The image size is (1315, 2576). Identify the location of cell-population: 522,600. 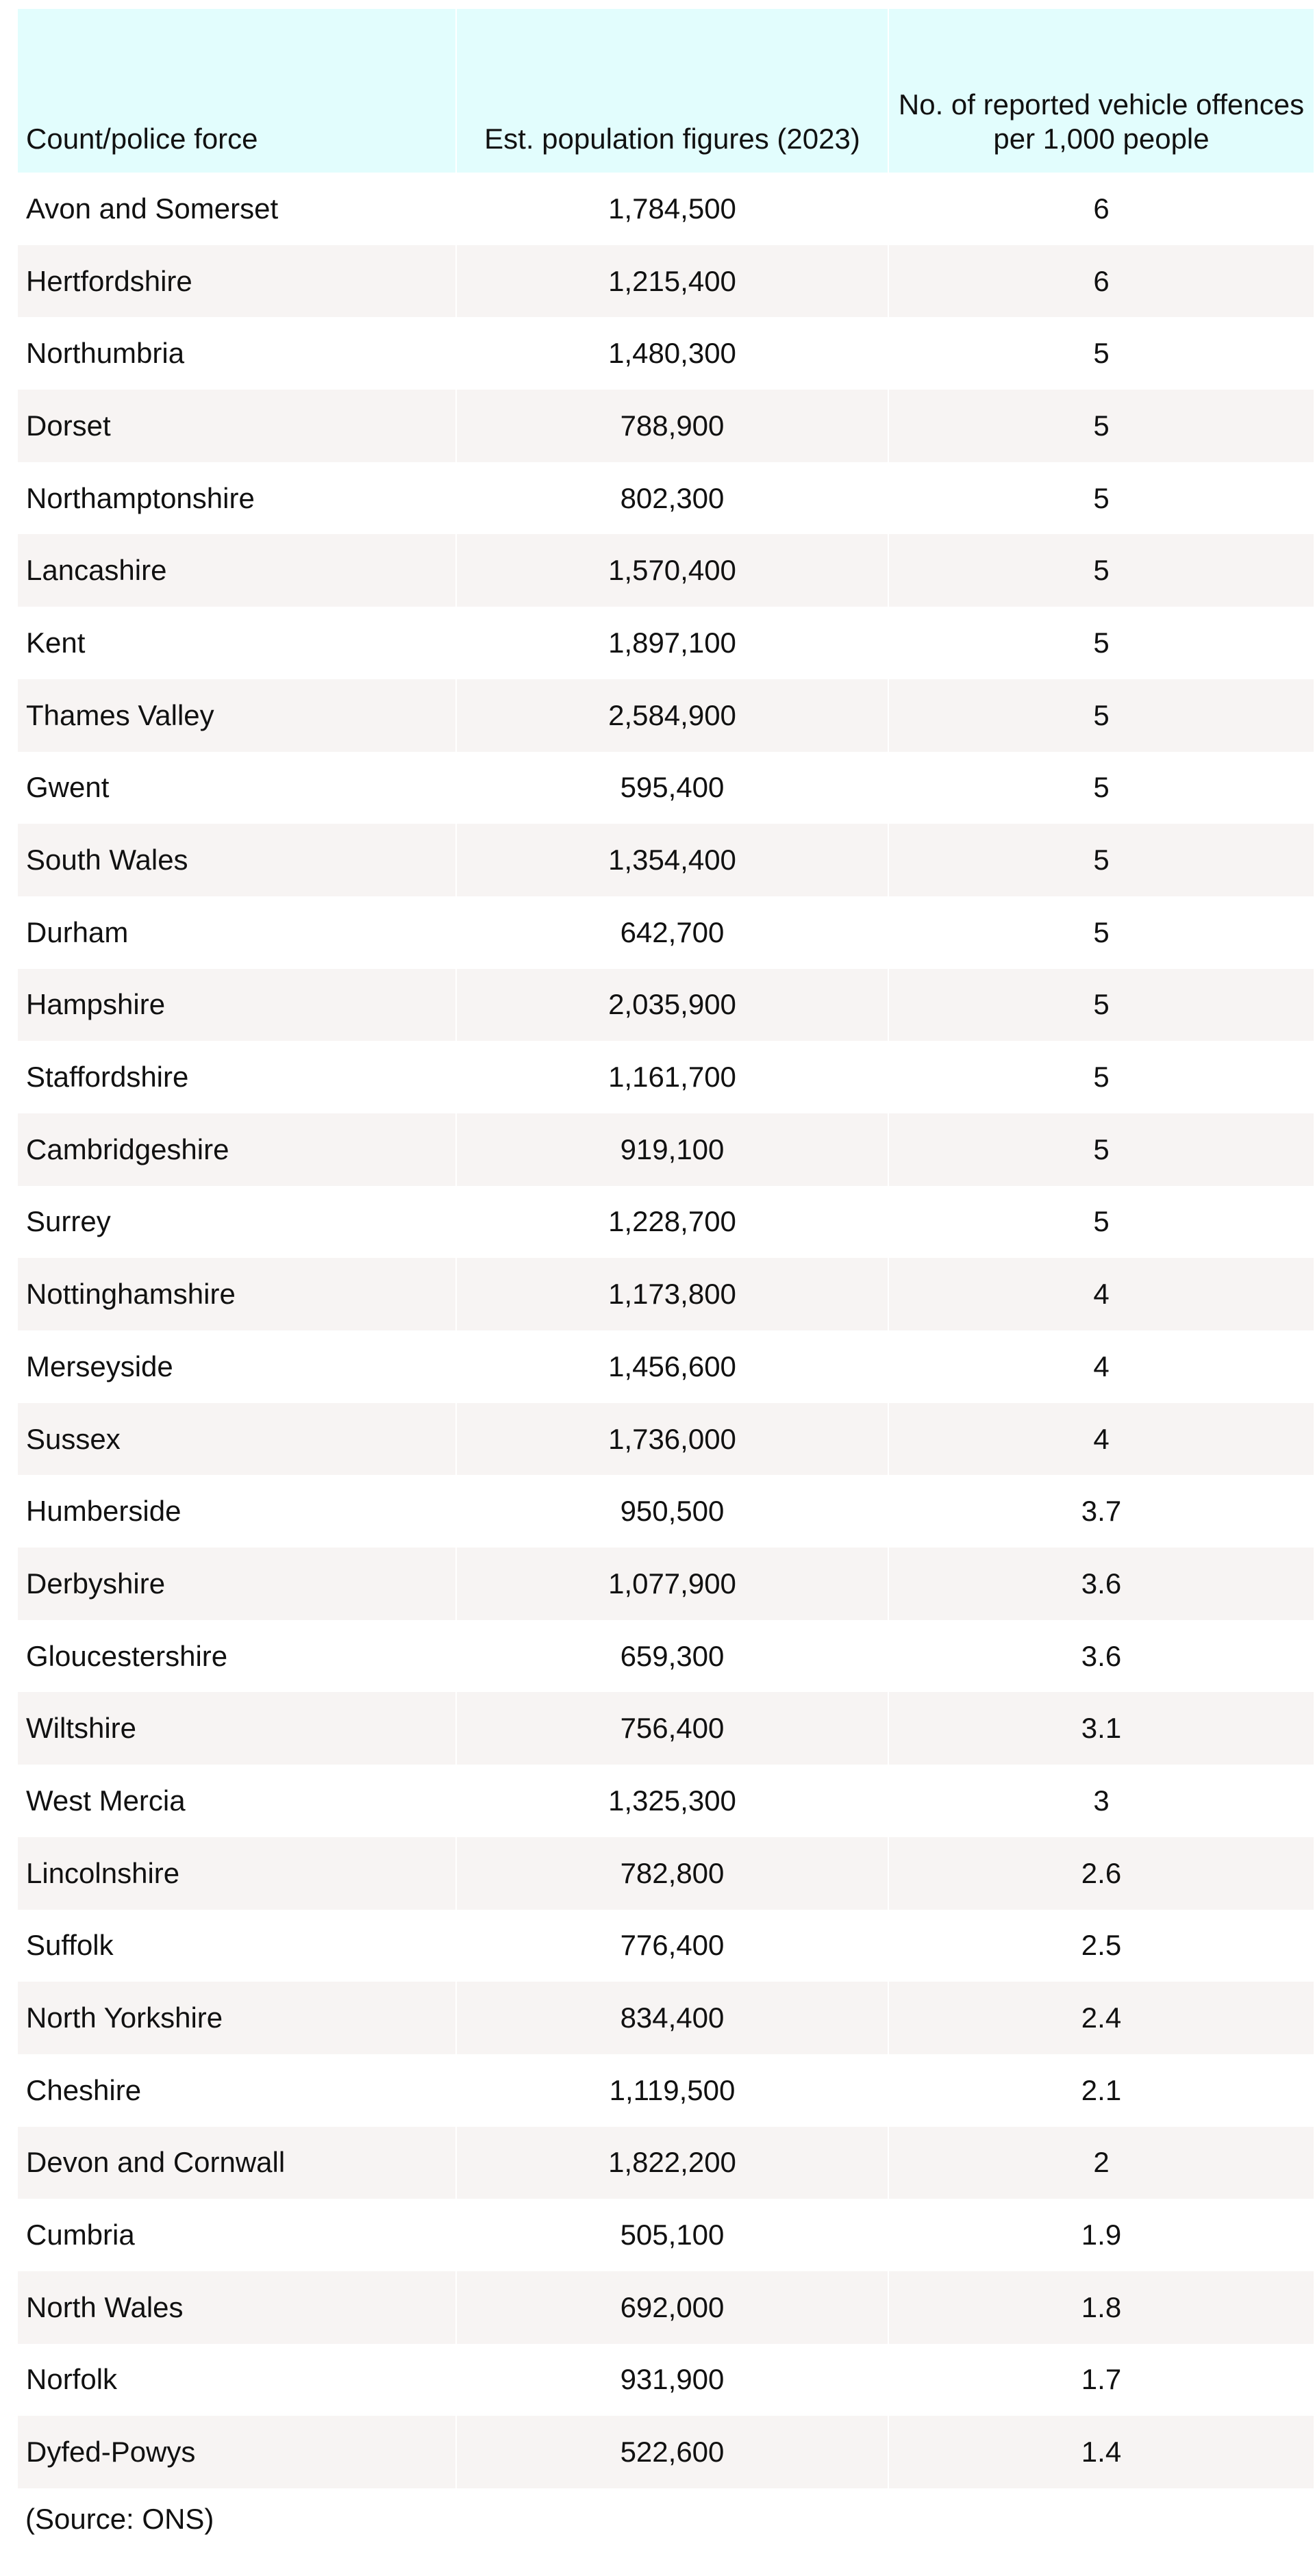
(673, 2452).